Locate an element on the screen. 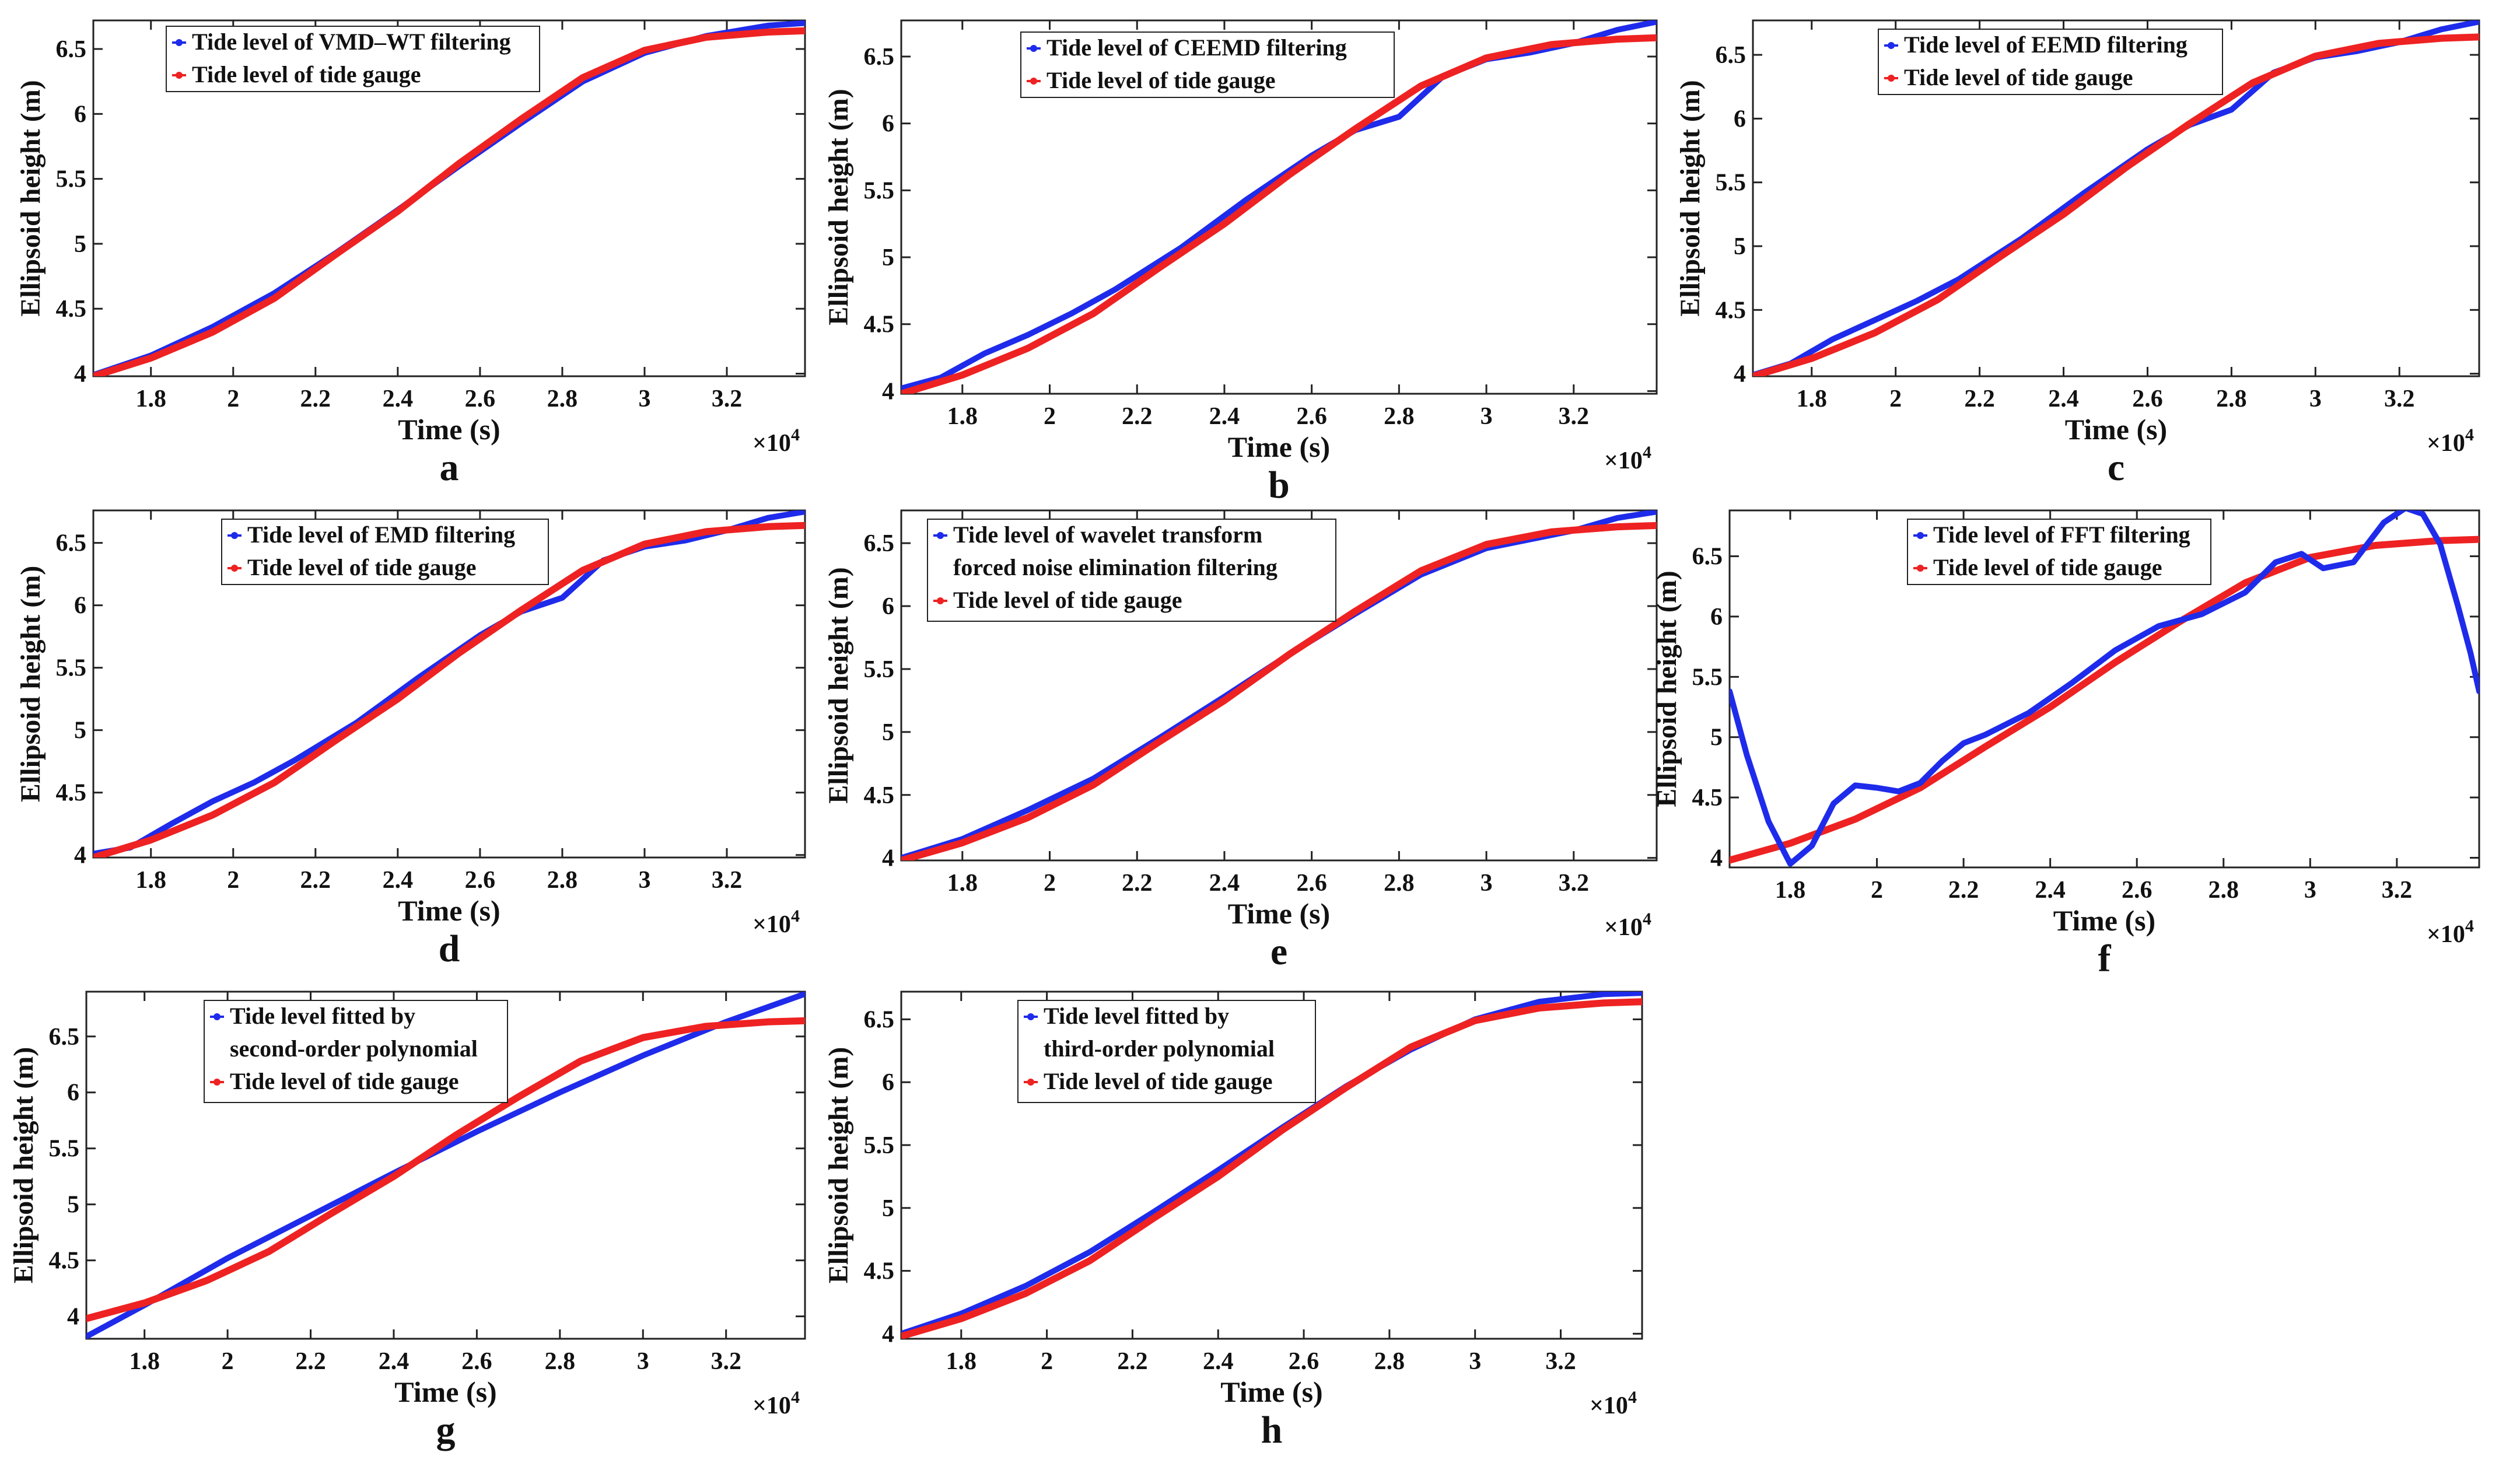 The image size is (2499, 1484). panel-letter: g is located at coordinates (446, 1430).